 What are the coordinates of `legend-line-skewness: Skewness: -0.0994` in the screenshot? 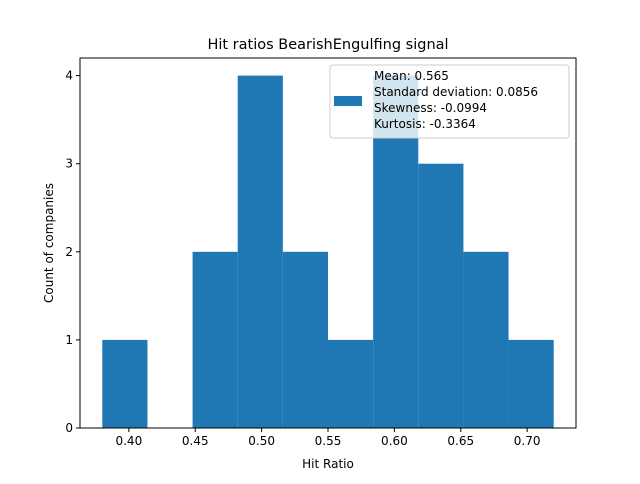 It's located at (430, 108).